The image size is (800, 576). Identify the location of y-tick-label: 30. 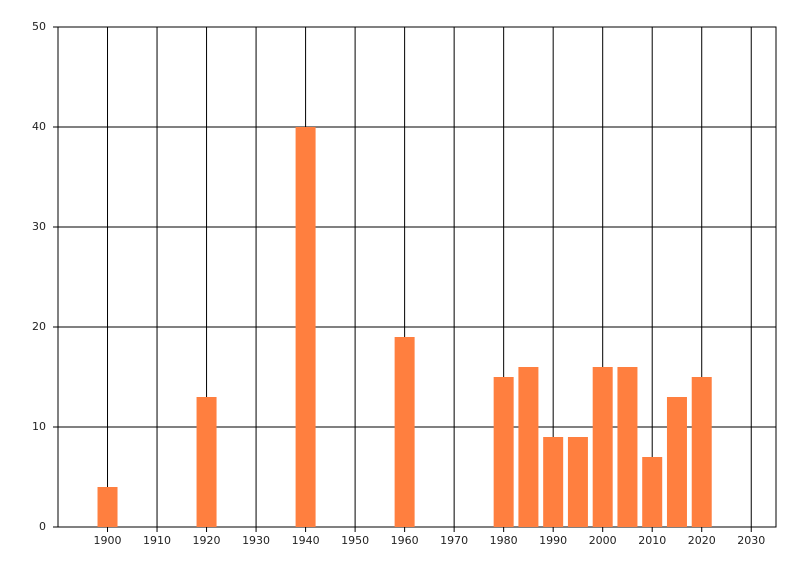
(39, 226).